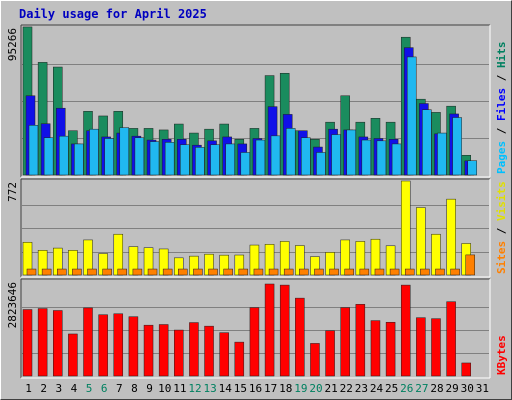 This screenshot has width=512, height=400. I want to click on legend-entry: Hits, so click(501, 55).